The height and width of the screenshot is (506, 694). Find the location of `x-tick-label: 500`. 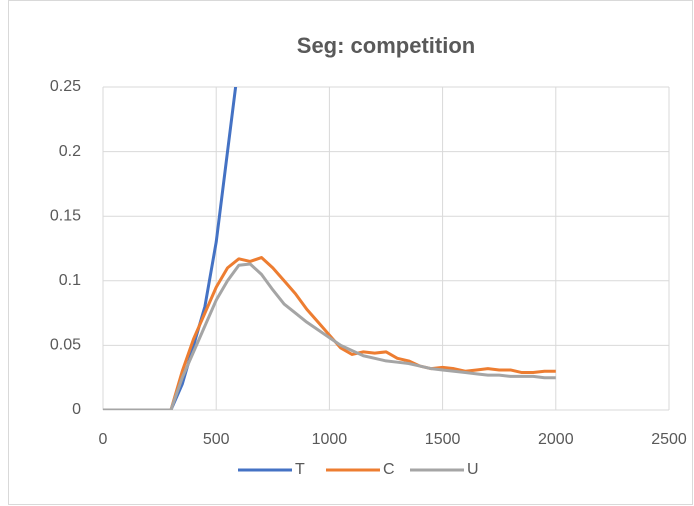

x-tick-label: 500 is located at coordinates (216, 439).